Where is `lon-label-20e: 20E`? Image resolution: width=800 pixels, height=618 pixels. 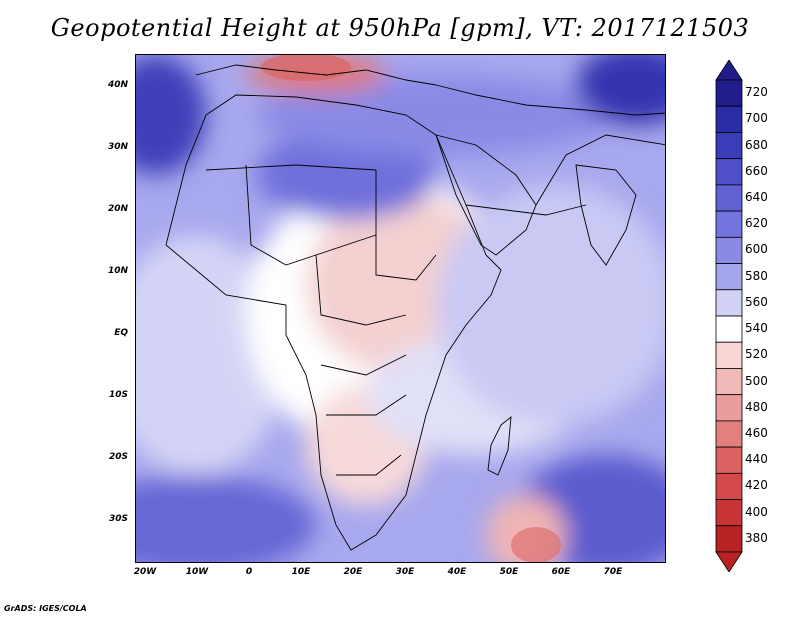 lon-label-20e: 20E is located at coordinates (353, 572).